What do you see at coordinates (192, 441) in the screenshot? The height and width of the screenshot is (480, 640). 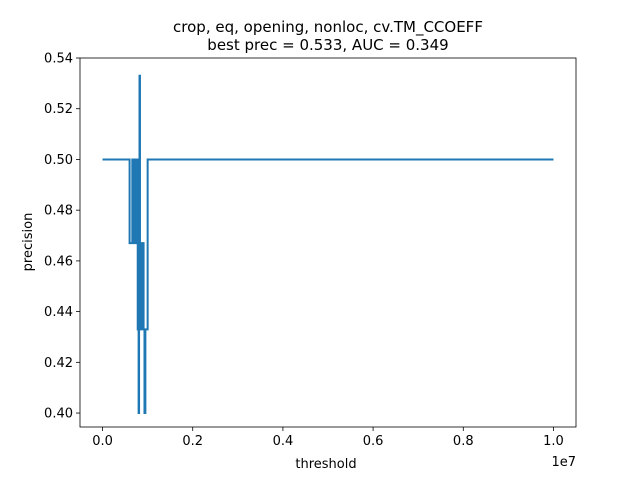 I see `x-tick-label: 0.2` at bounding box center [192, 441].